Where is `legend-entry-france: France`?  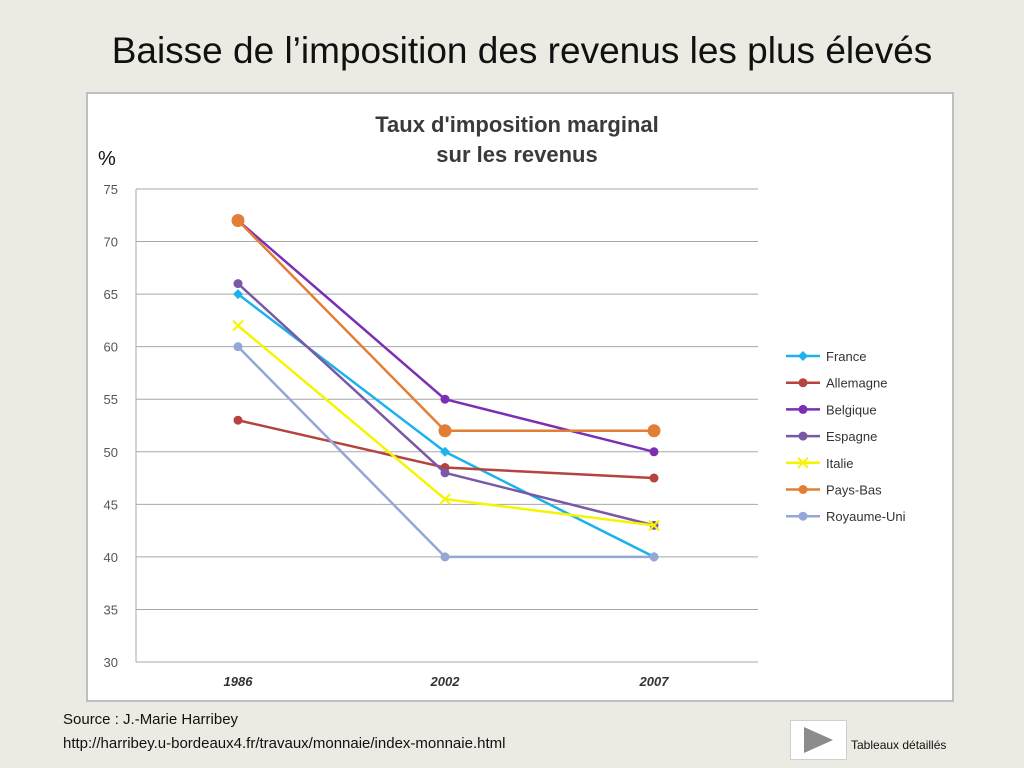 legend-entry-france: France is located at coordinates (826, 356).